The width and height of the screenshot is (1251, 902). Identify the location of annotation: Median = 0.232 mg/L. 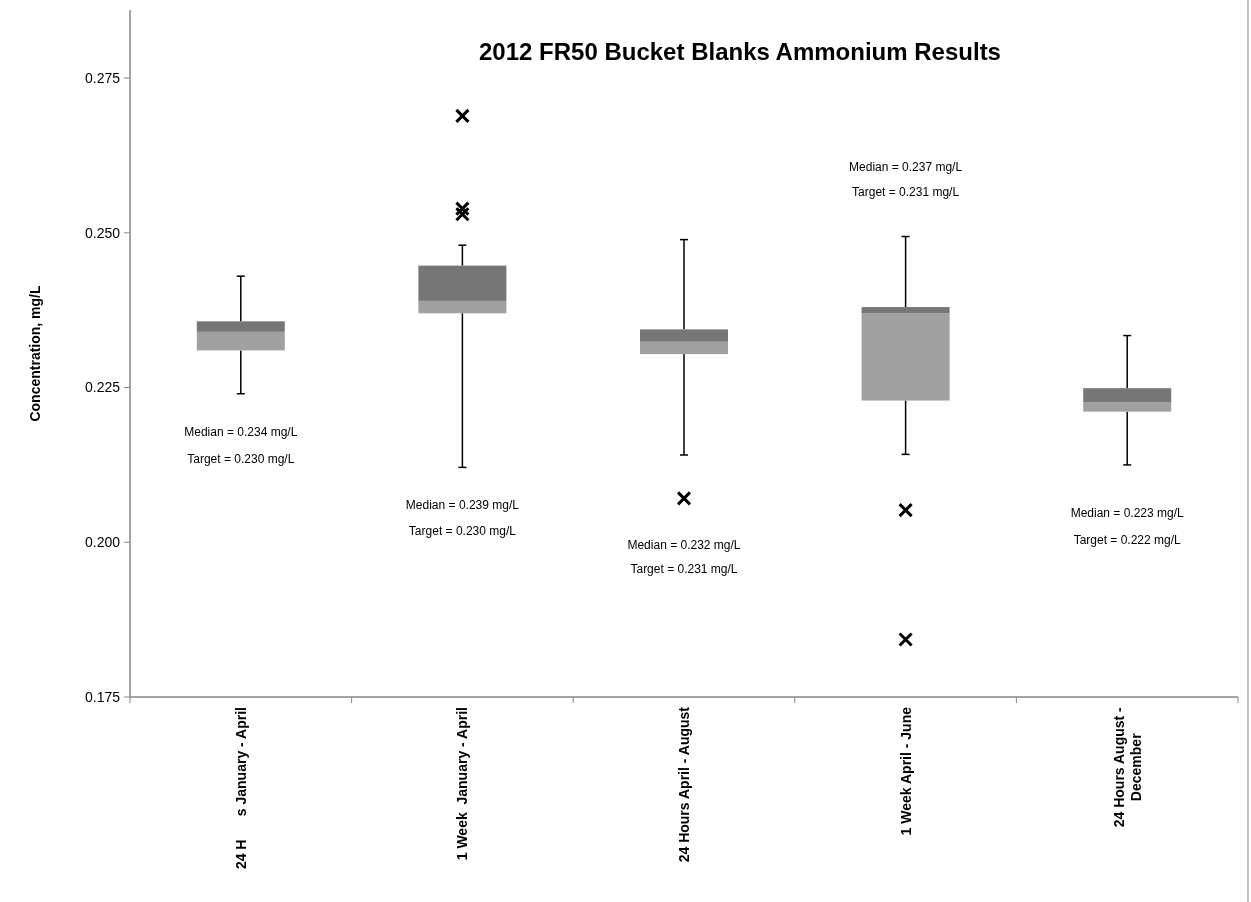
(684, 545).